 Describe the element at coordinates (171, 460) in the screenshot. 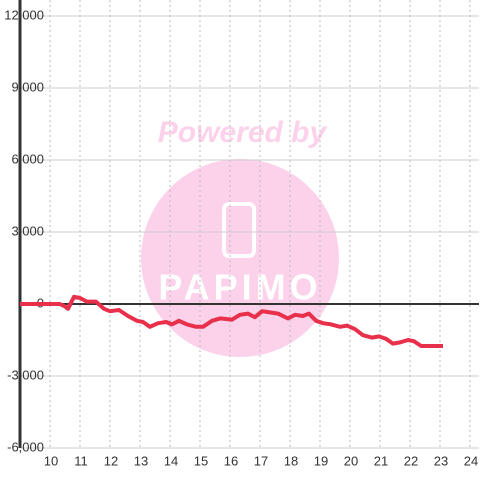

I see `x-tick-label: 14` at that location.